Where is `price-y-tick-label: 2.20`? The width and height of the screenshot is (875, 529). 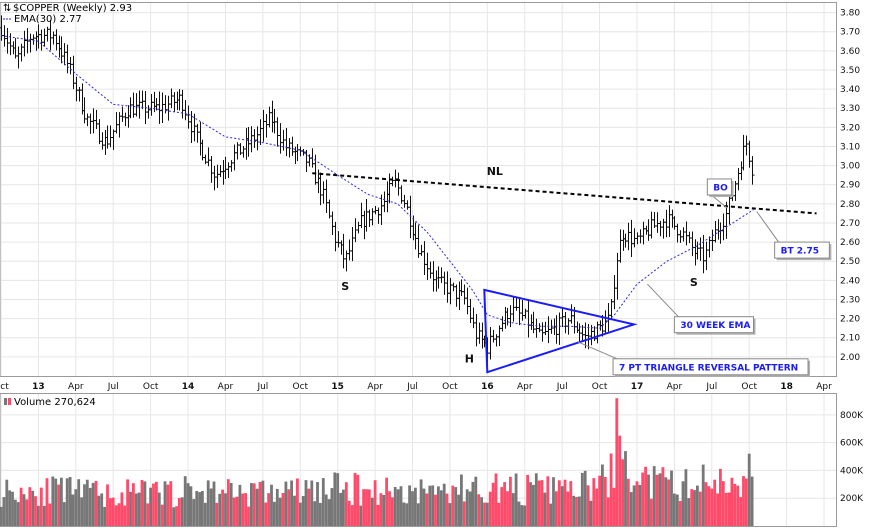 price-y-tick-label: 2.20 is located at coordinates (850, 320).